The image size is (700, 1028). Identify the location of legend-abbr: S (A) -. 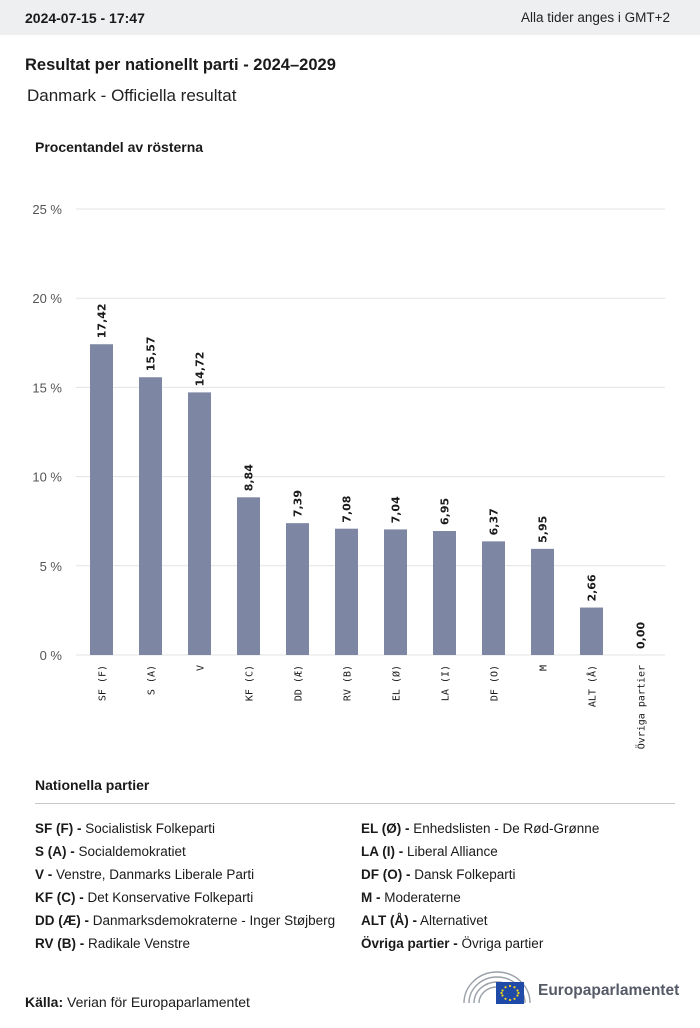
(55, 851).